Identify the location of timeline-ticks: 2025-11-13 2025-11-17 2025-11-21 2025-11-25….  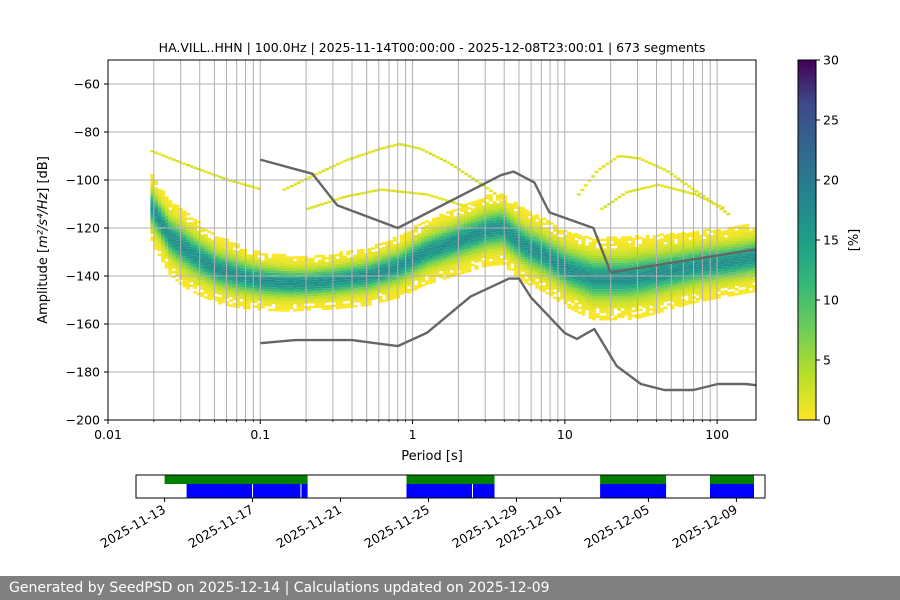
(419, 524).